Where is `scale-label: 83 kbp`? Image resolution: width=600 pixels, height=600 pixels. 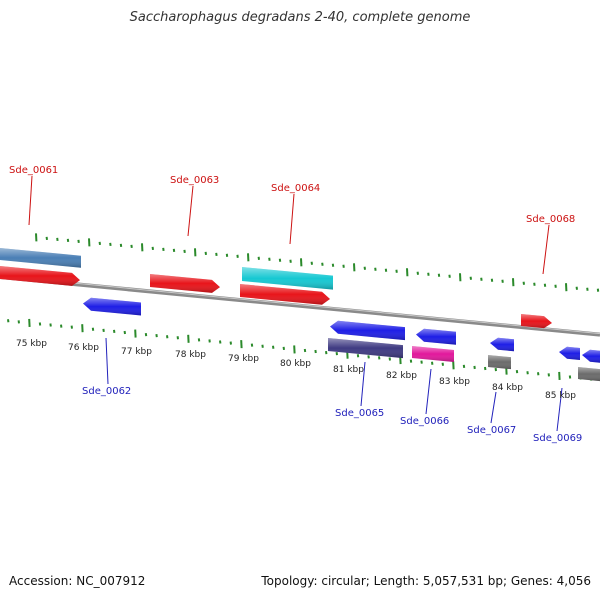
scale-label: 83 kbp is located at coordinates (454, 382).